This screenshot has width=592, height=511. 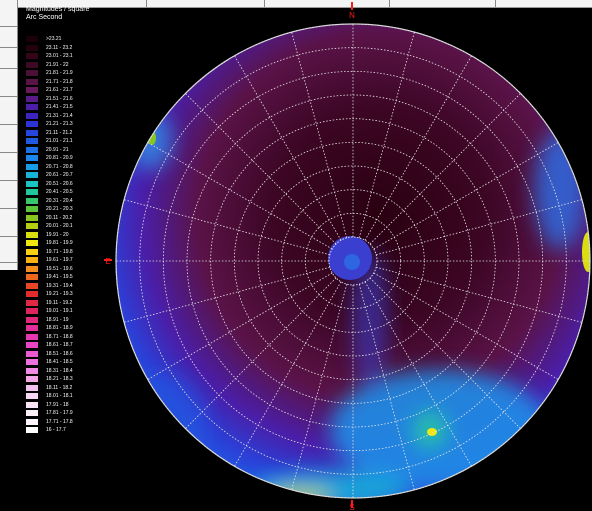 What do you see at coordinates (59, 175) in the screenshot?
I see `legend-label: 20.61 - 20.7` at bounding box center [59, 175].